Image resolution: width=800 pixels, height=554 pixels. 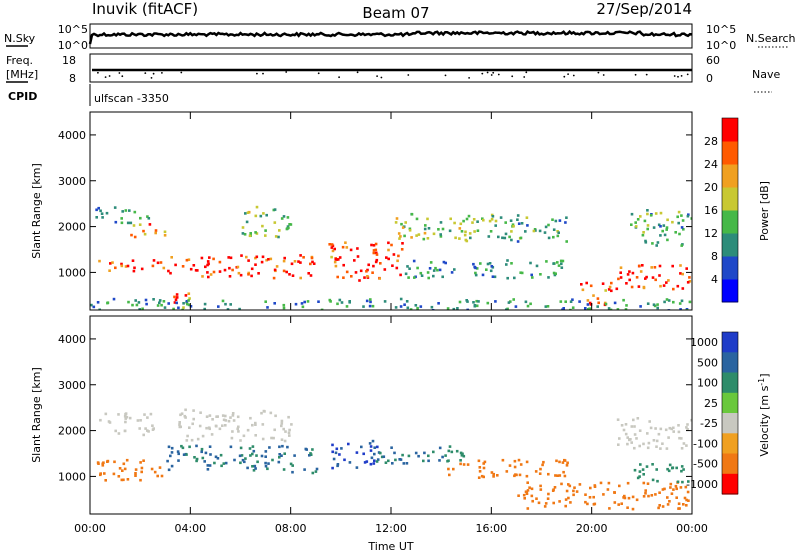 What do you see at coordinates (36, 211) in the screenshot?
I see `power-ylabel: Slant Range [km]` at bounding box center [36, 211].